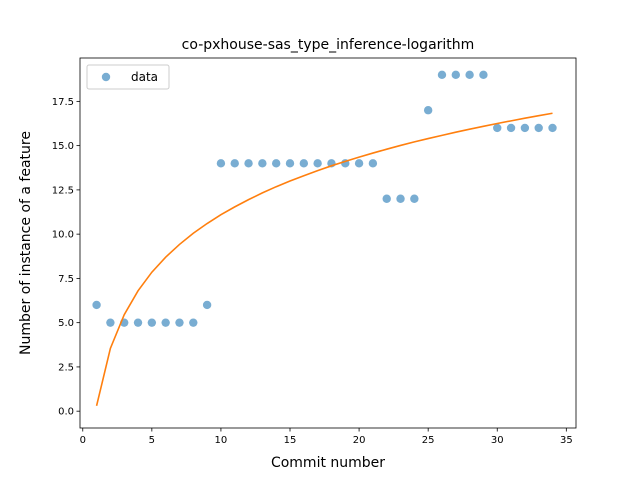 The height and width of the screenshot is (480, 640). Describe the element at coordinates (106, 77) in the screenshot. I see `legend-marker-data` at that location.